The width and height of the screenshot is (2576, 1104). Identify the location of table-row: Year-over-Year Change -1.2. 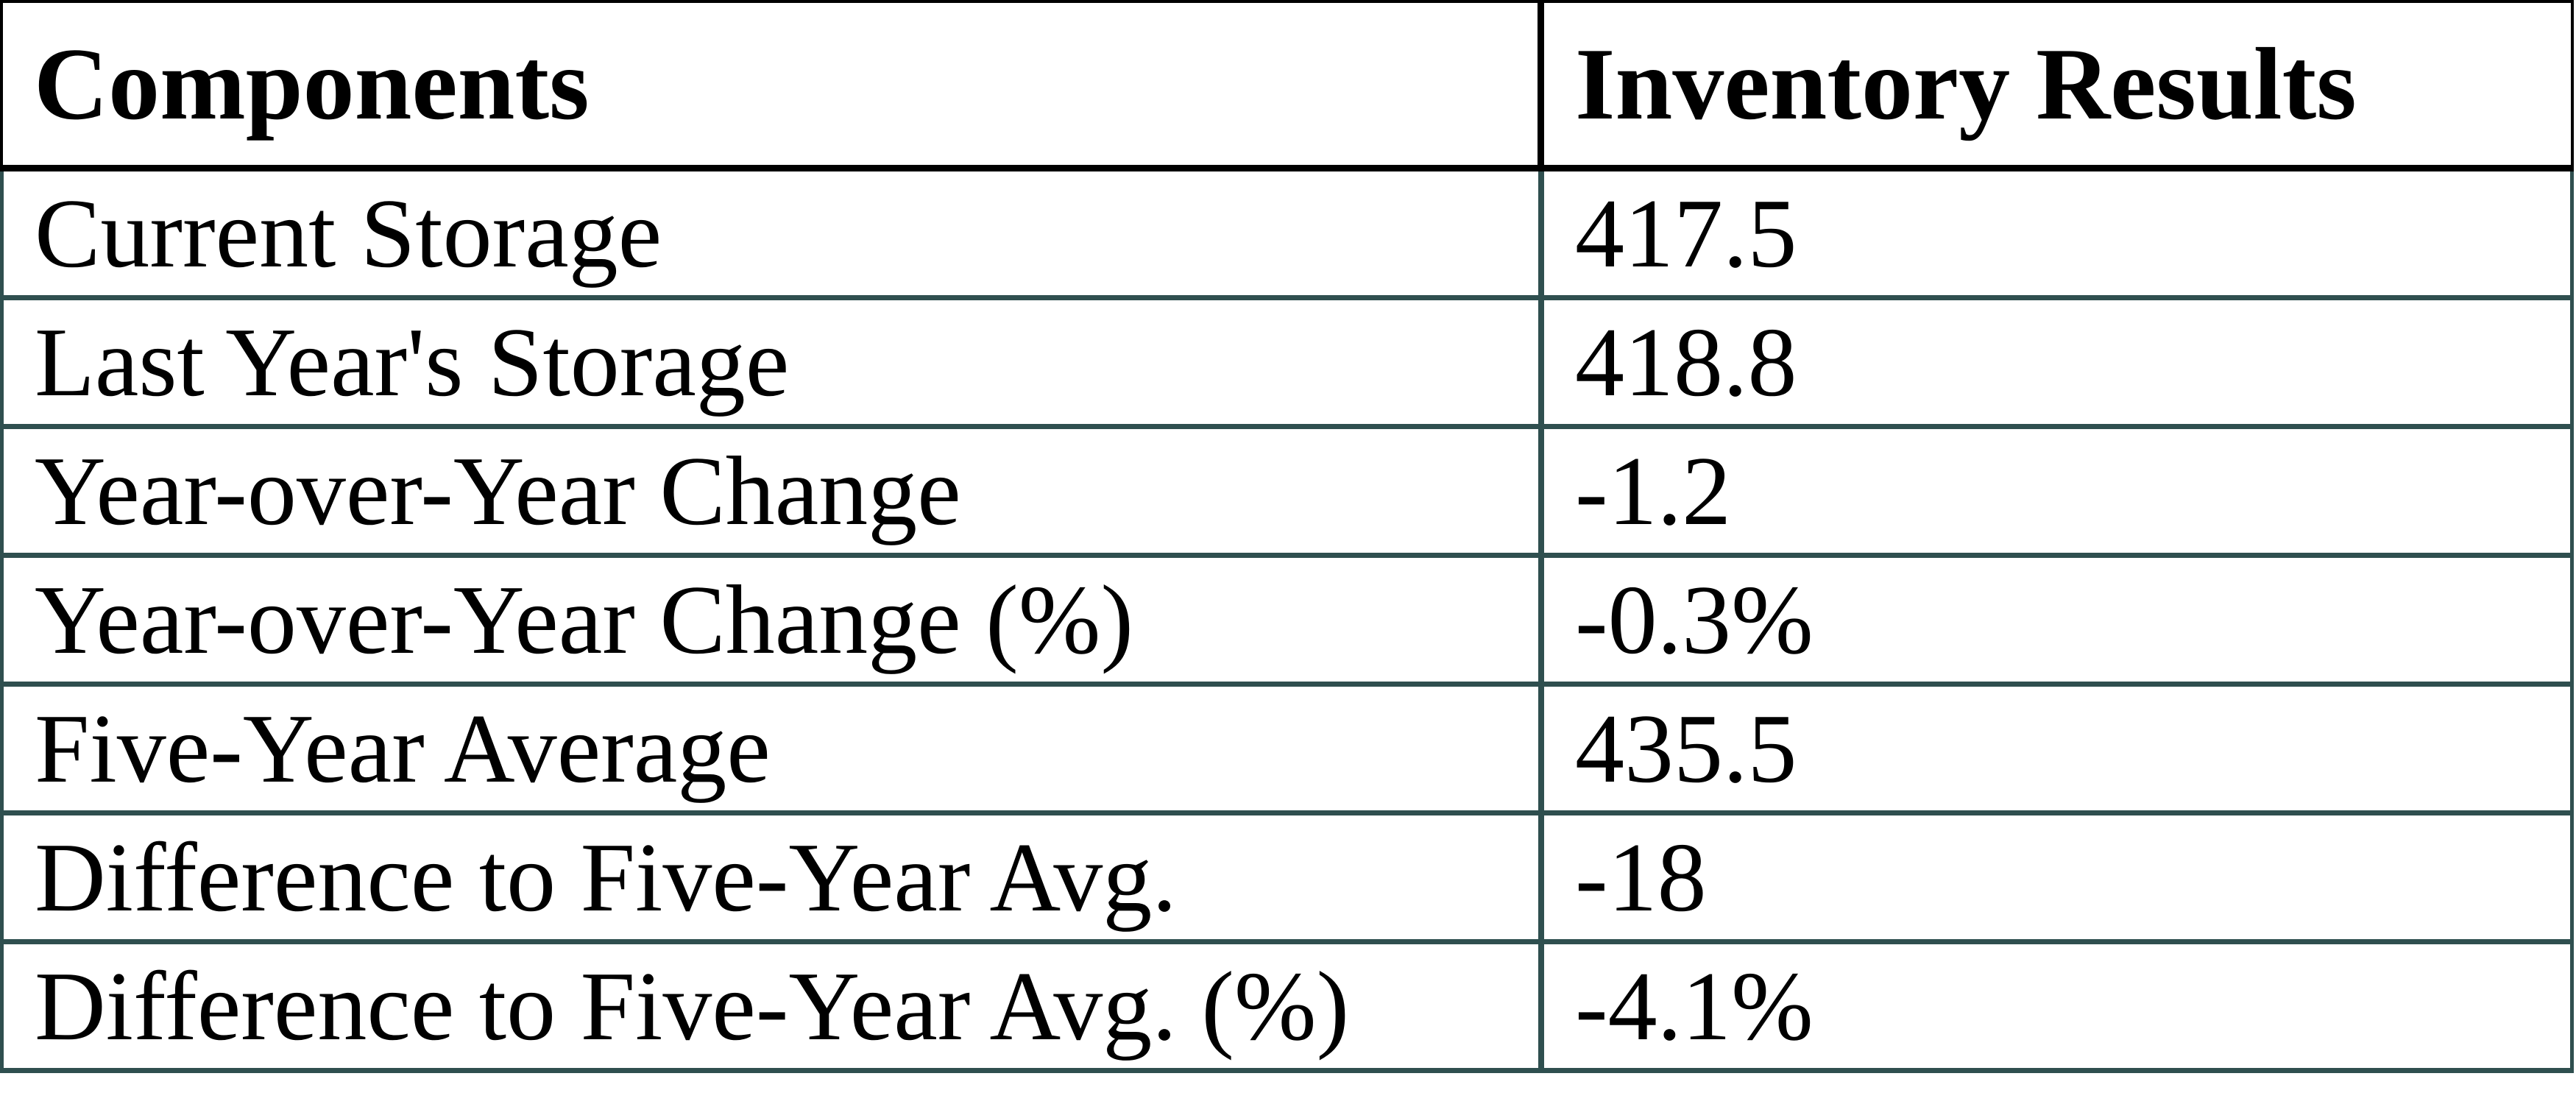
(1287, 493).